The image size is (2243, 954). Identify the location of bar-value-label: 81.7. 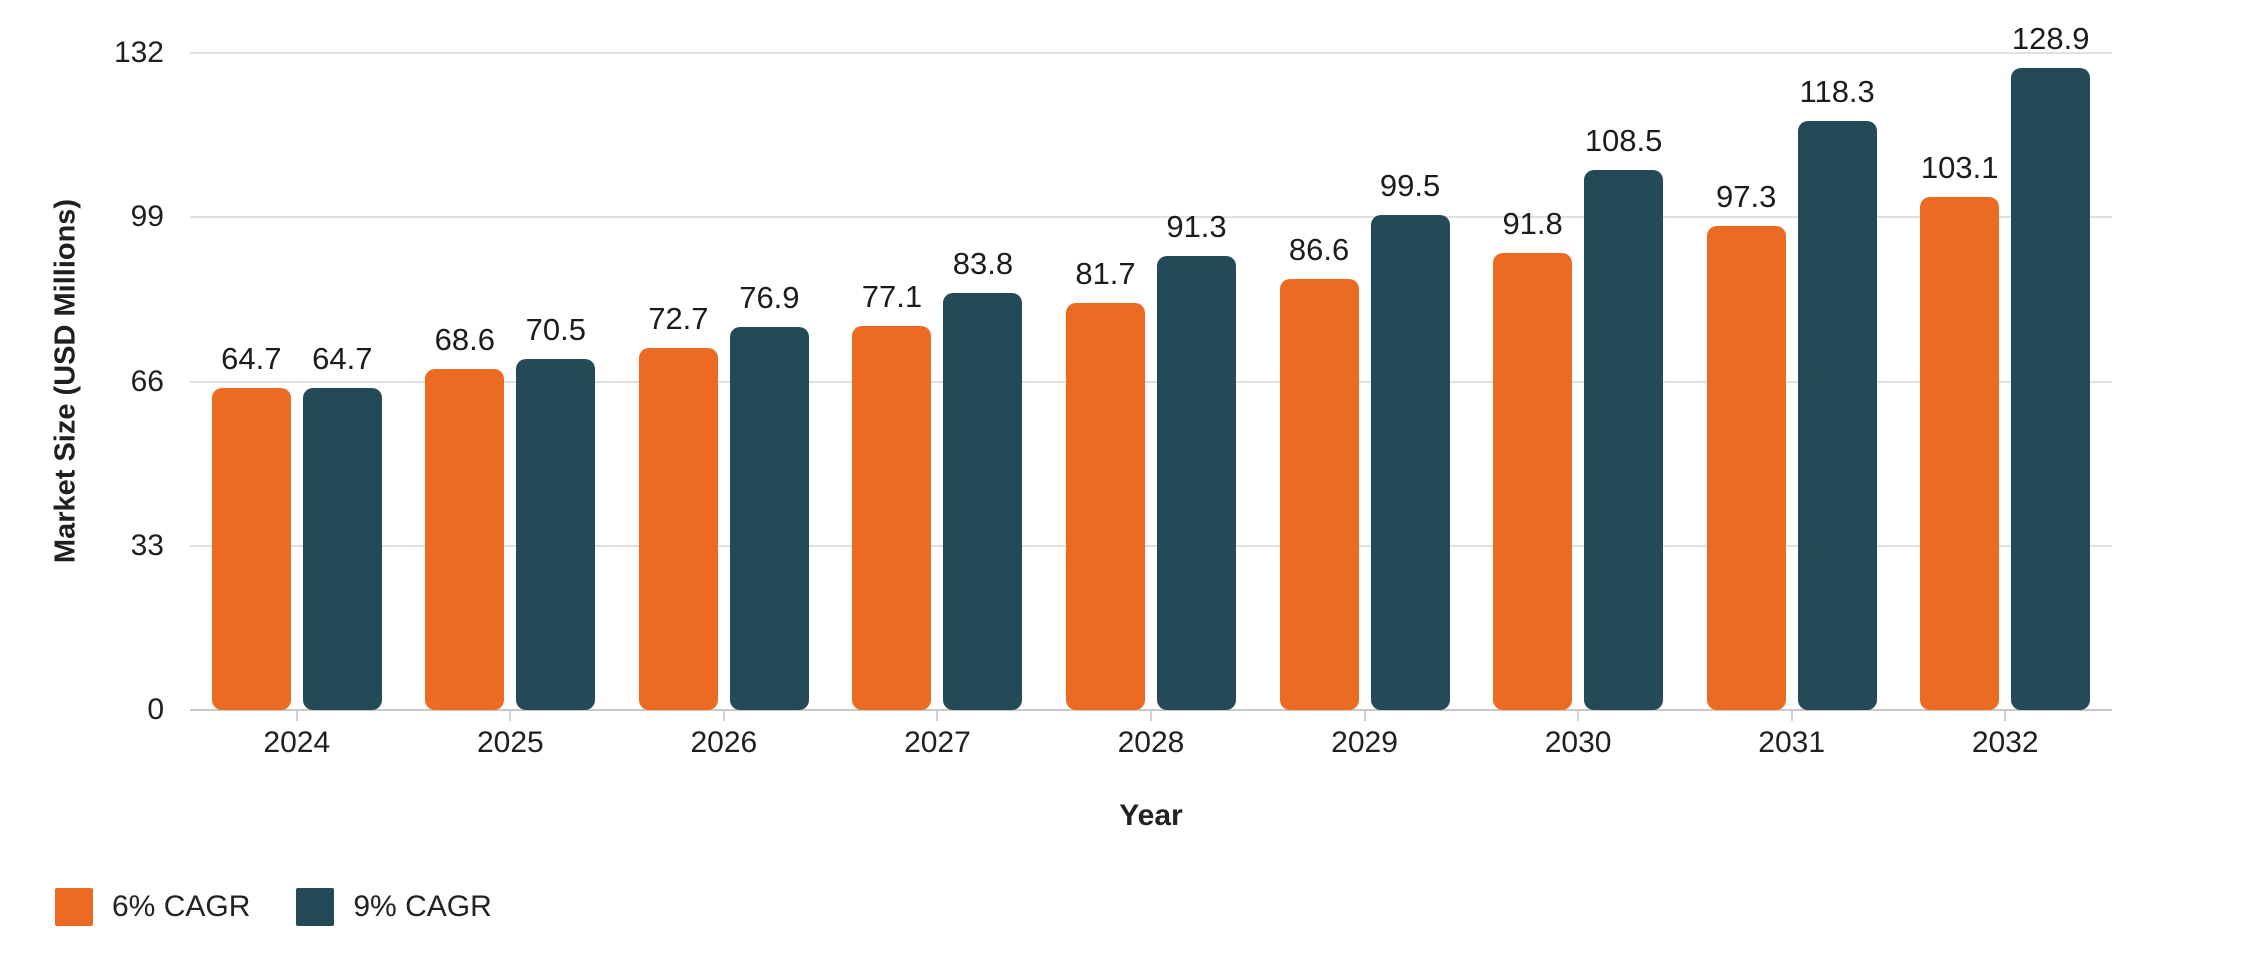
(1105, 274).